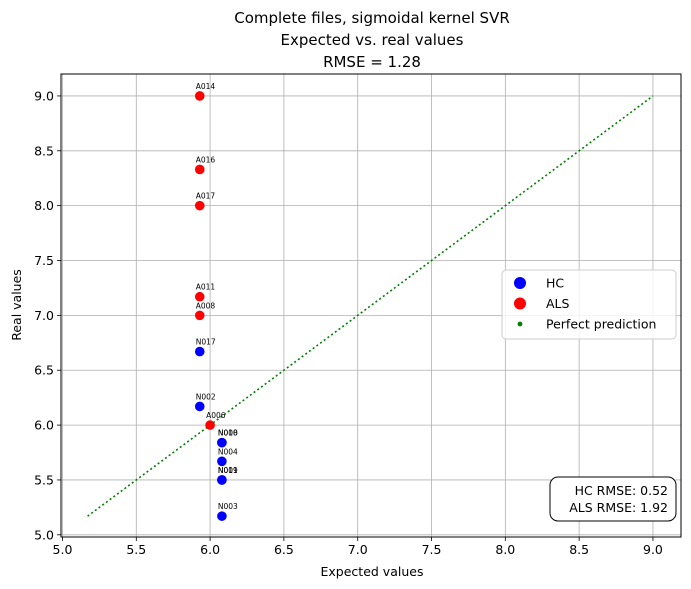 The image size is (691, 589). Describe the element at coordinates (206, 86) in the screenshot. I see `point-label: A014` at that location.